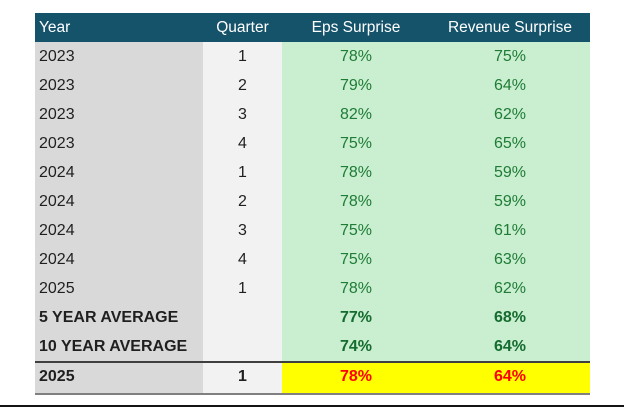 The image size is (624, 415). Describe the element at coordinates (356, 346) in the screenshot. I see `eps-cell: 74%` at that location.